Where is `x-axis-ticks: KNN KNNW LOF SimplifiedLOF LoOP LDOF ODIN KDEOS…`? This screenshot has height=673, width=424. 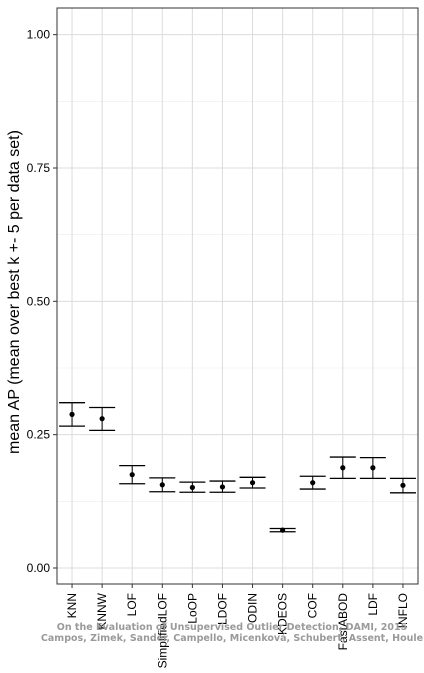 x-axis-ticks: KNN KNNW LOF SimplifiedLOF LoOP LDOF ODIN KDEOS… is located at coordinates (237, 626).